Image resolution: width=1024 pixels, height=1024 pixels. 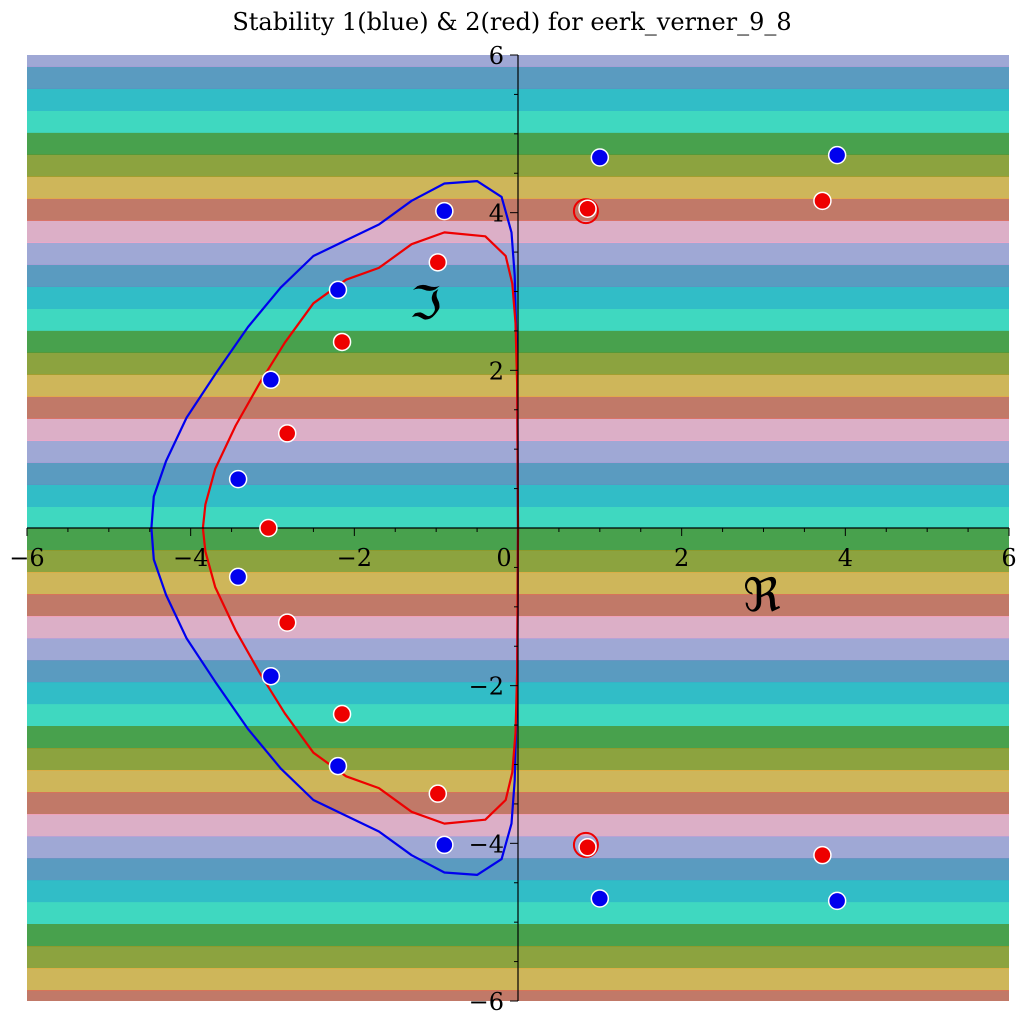 I want to click on y-tick-label: −2, so click(x=486, y=687).